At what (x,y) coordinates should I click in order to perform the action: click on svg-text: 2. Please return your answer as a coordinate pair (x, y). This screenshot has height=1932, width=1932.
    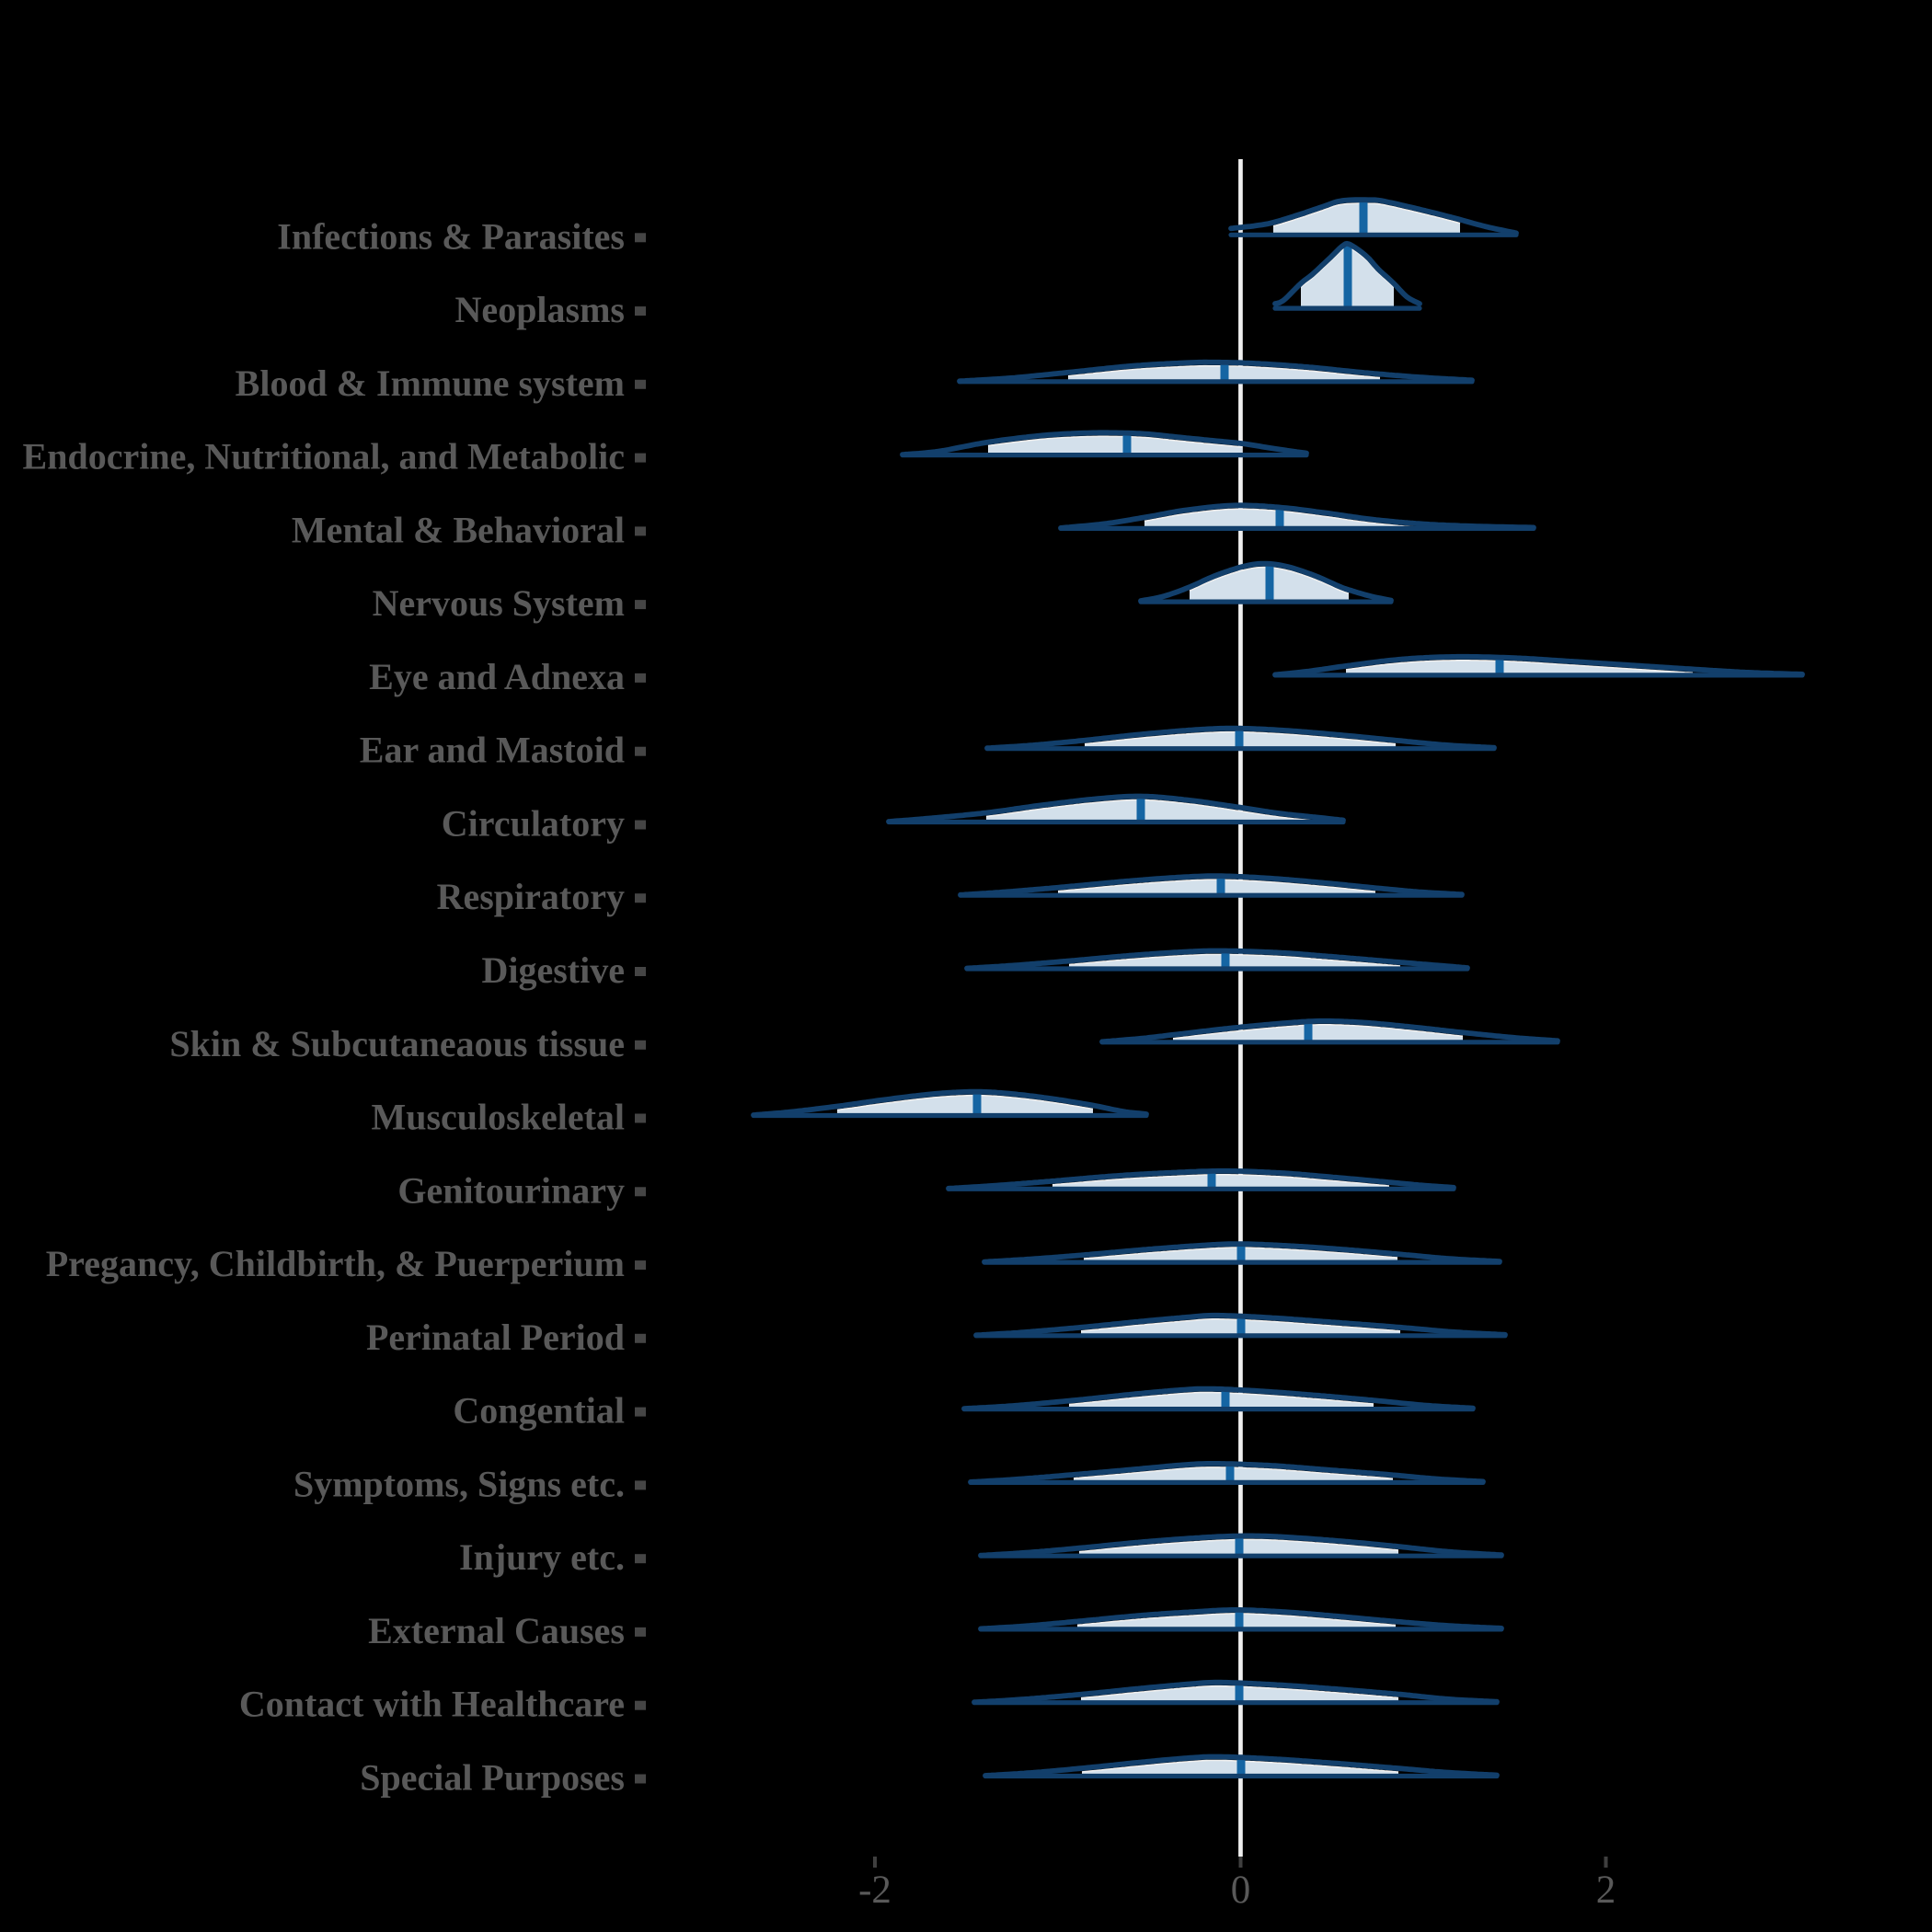
    Looking at the image, I should click on (1606, 1890).